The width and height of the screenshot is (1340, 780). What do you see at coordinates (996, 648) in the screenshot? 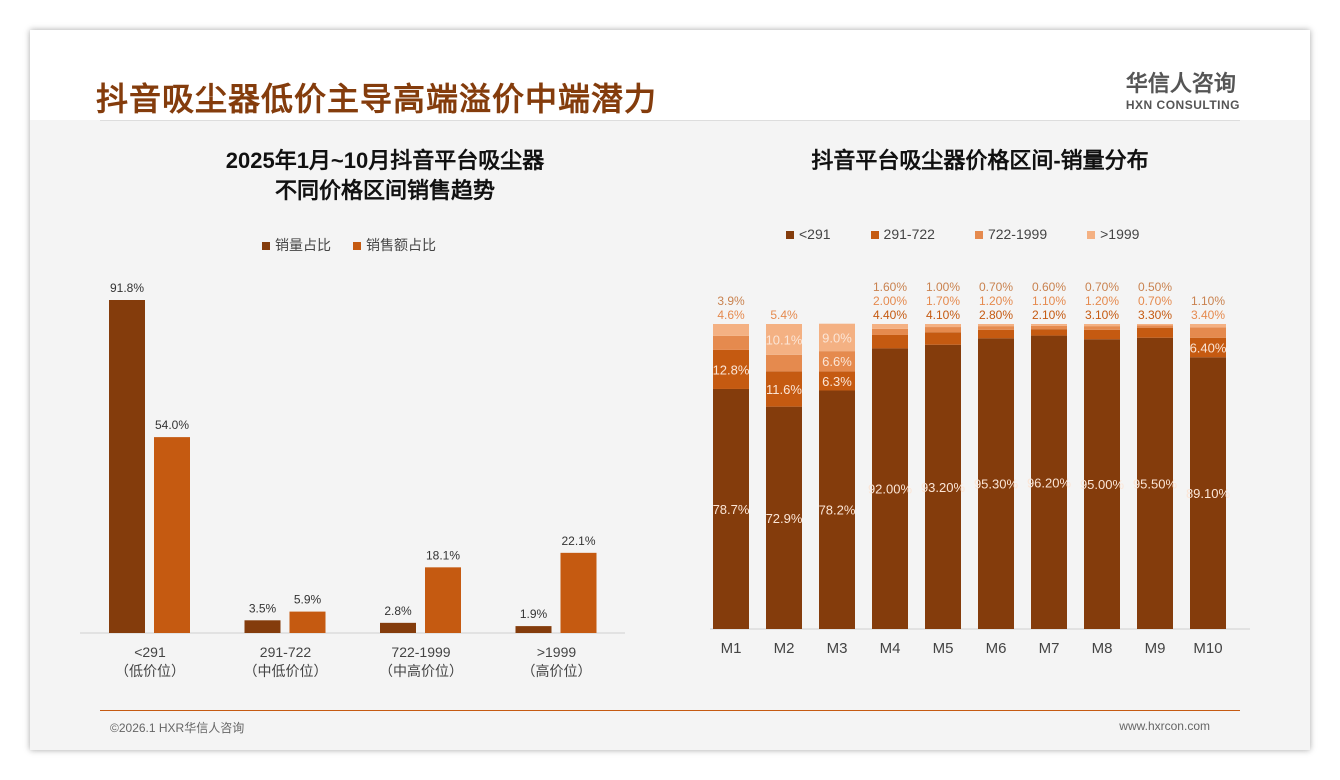
I see `x-tick-label: M6` at bounding box center [996, 648].